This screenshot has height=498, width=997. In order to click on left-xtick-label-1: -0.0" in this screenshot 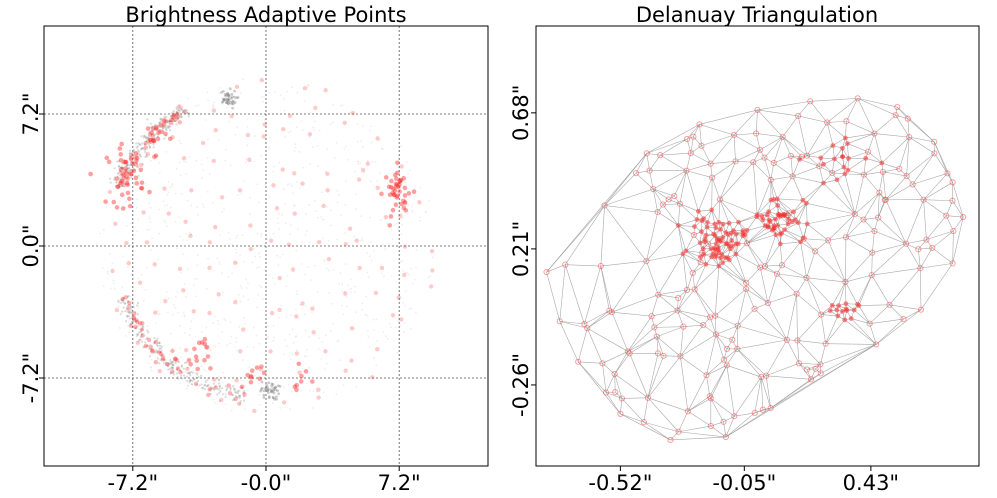, I will do `click(266, 483)`.